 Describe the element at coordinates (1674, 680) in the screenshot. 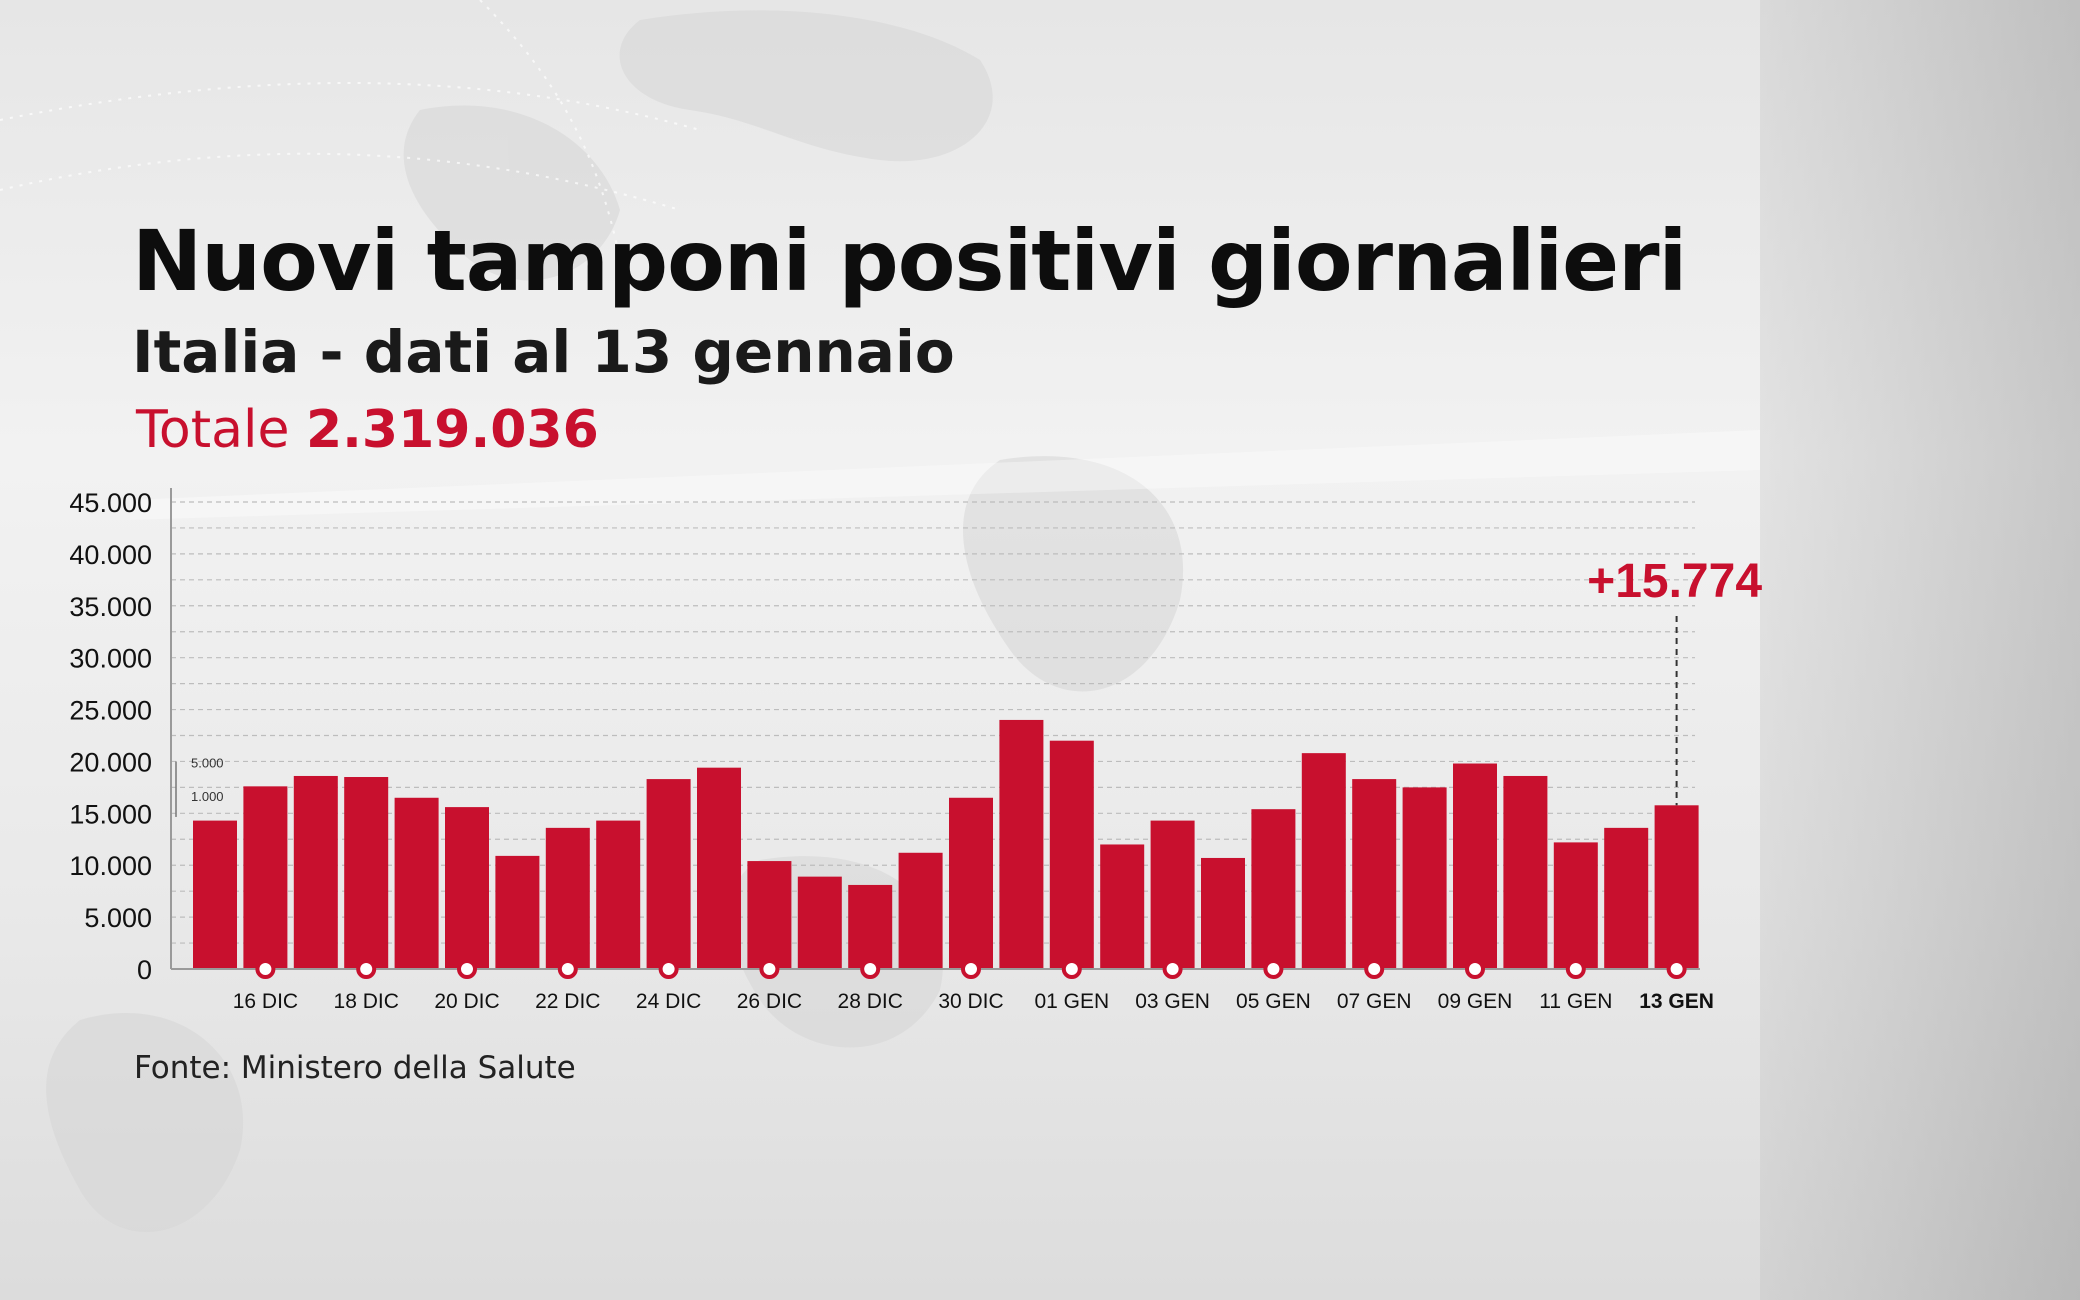

I see `highlight-annotation: +15.774` at that location.